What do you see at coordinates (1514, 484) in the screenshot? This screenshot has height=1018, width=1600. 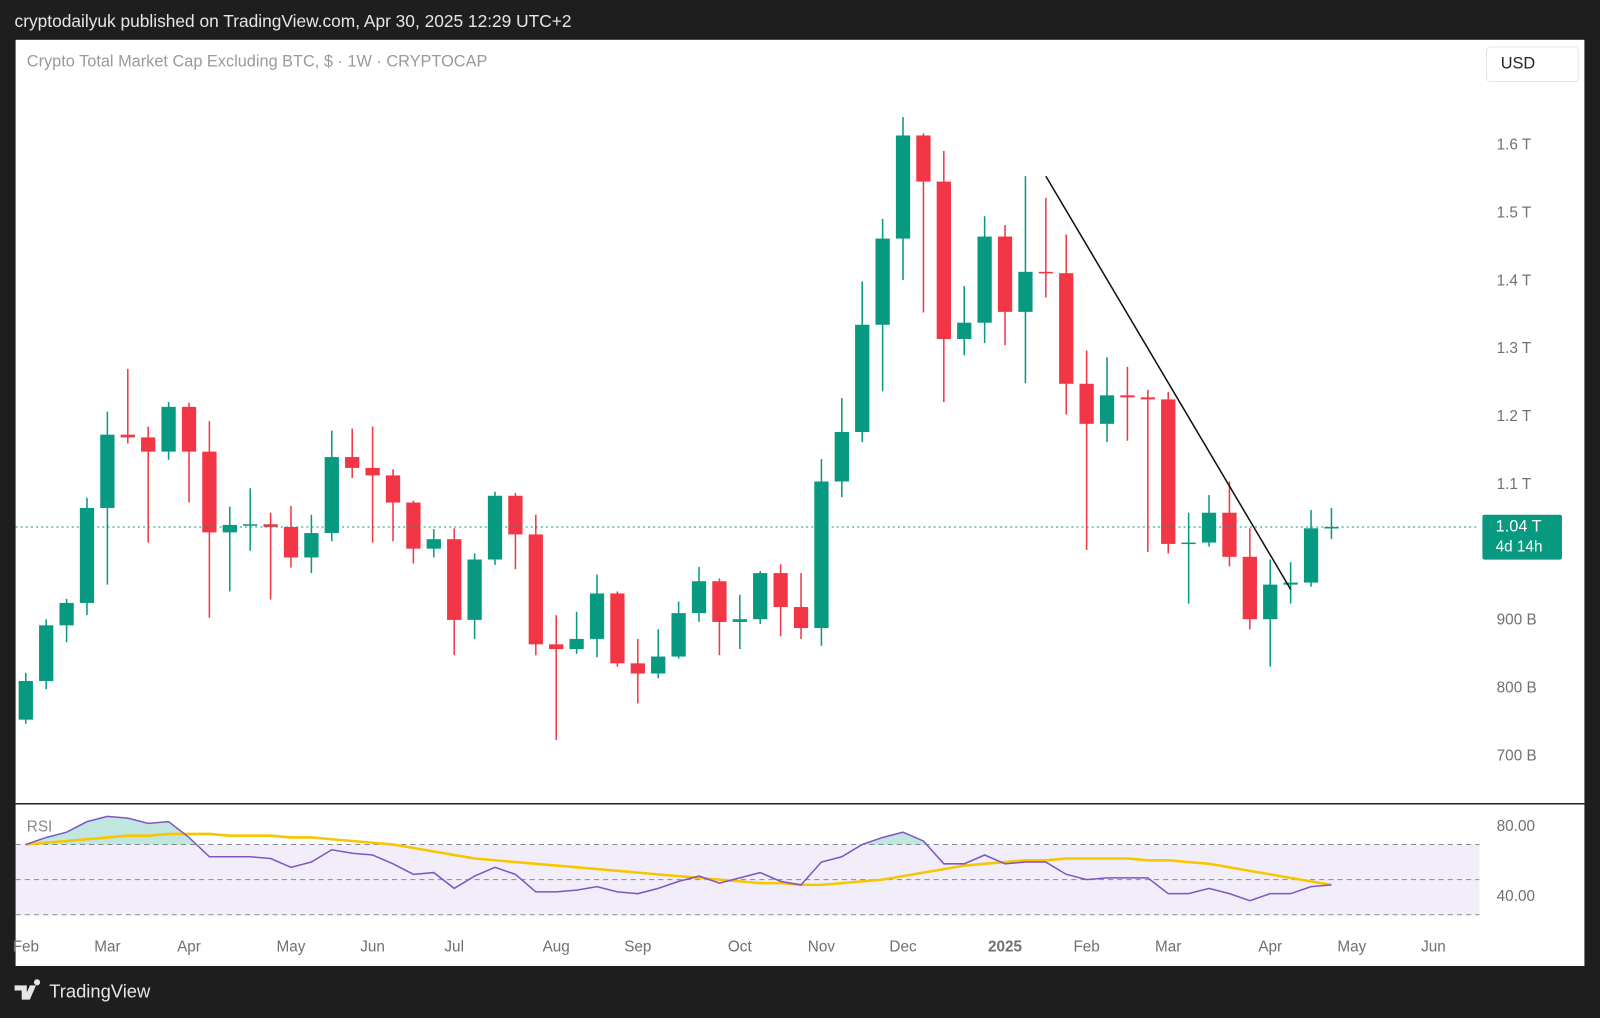 I see `y-tick-label: 1.1 T` at bounding box center [1514, 484].